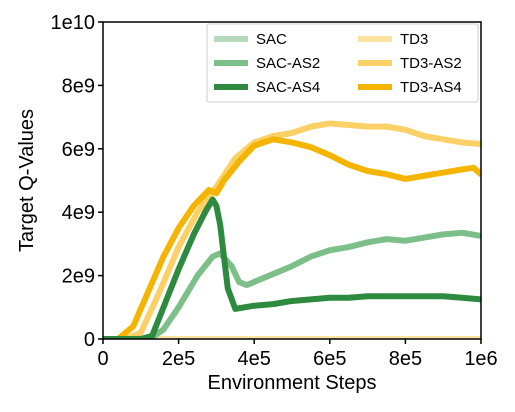 Image resolution: width=515 pixels, height=412 pixels. Describe the element at coordinates (178, 359) in the screenshot. I see `x-tick-label: 2e5` at that location.